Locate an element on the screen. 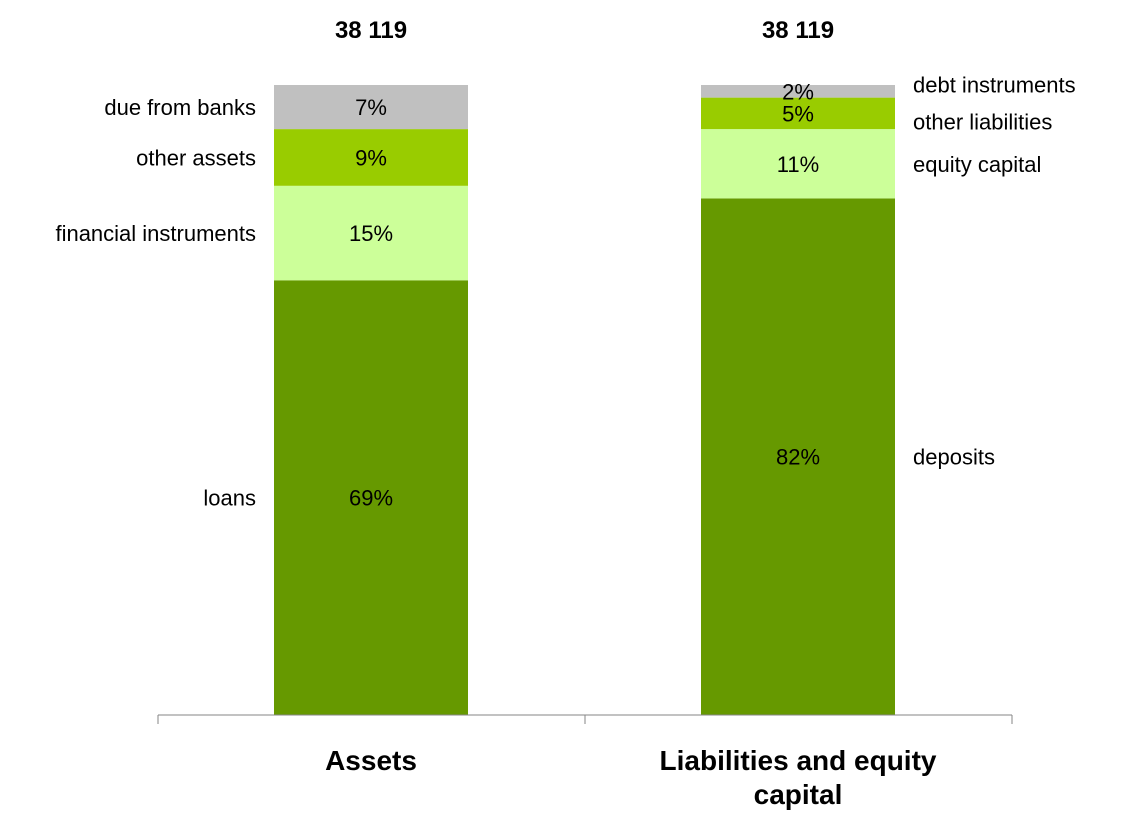 This screenshot has width=1122, height=814. segment-name-other-liabilities: other liabilities is located at coordinates (982, 121).